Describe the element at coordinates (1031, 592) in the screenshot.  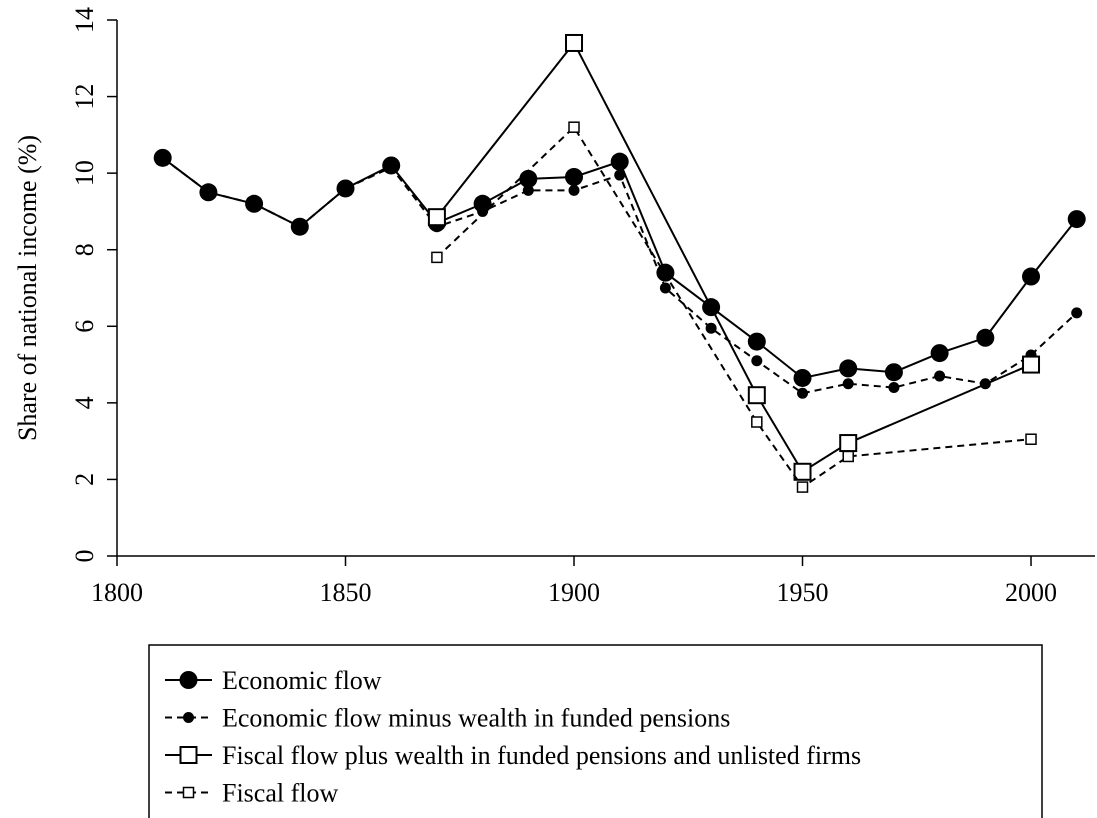
I see `x-tick-label: 2000` at that location.